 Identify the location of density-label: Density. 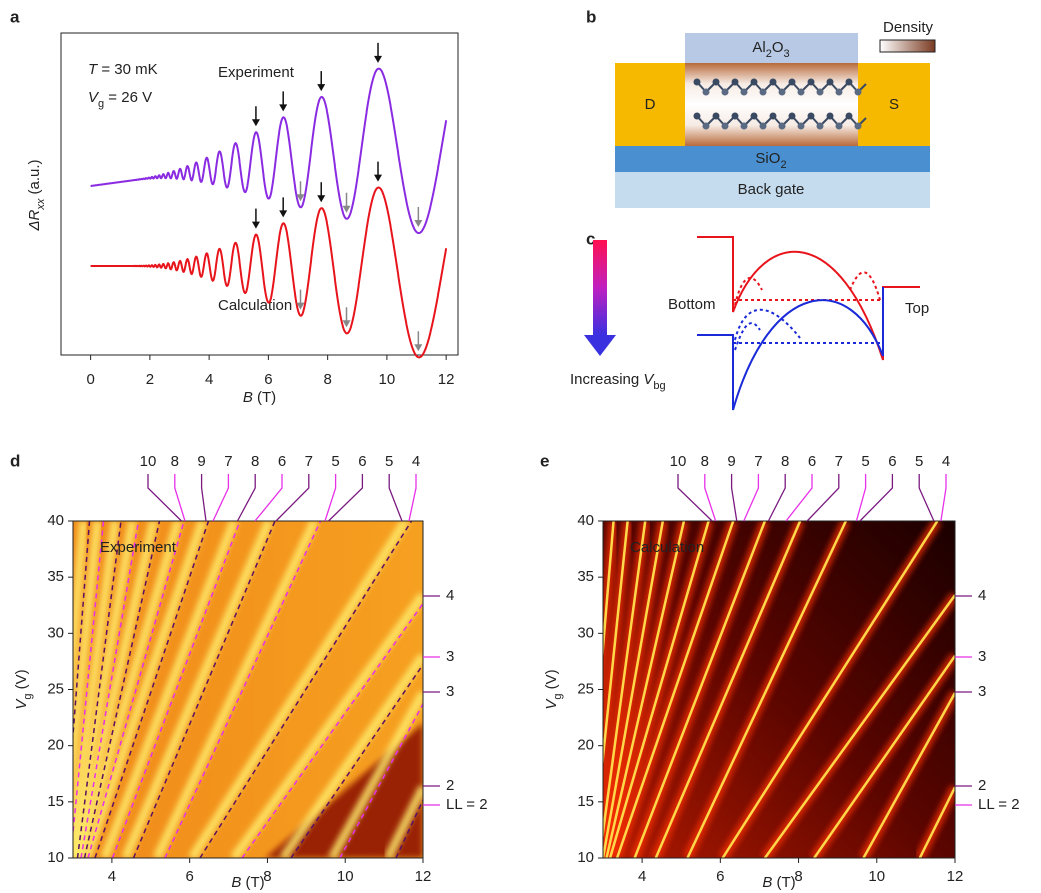
(908, 27).